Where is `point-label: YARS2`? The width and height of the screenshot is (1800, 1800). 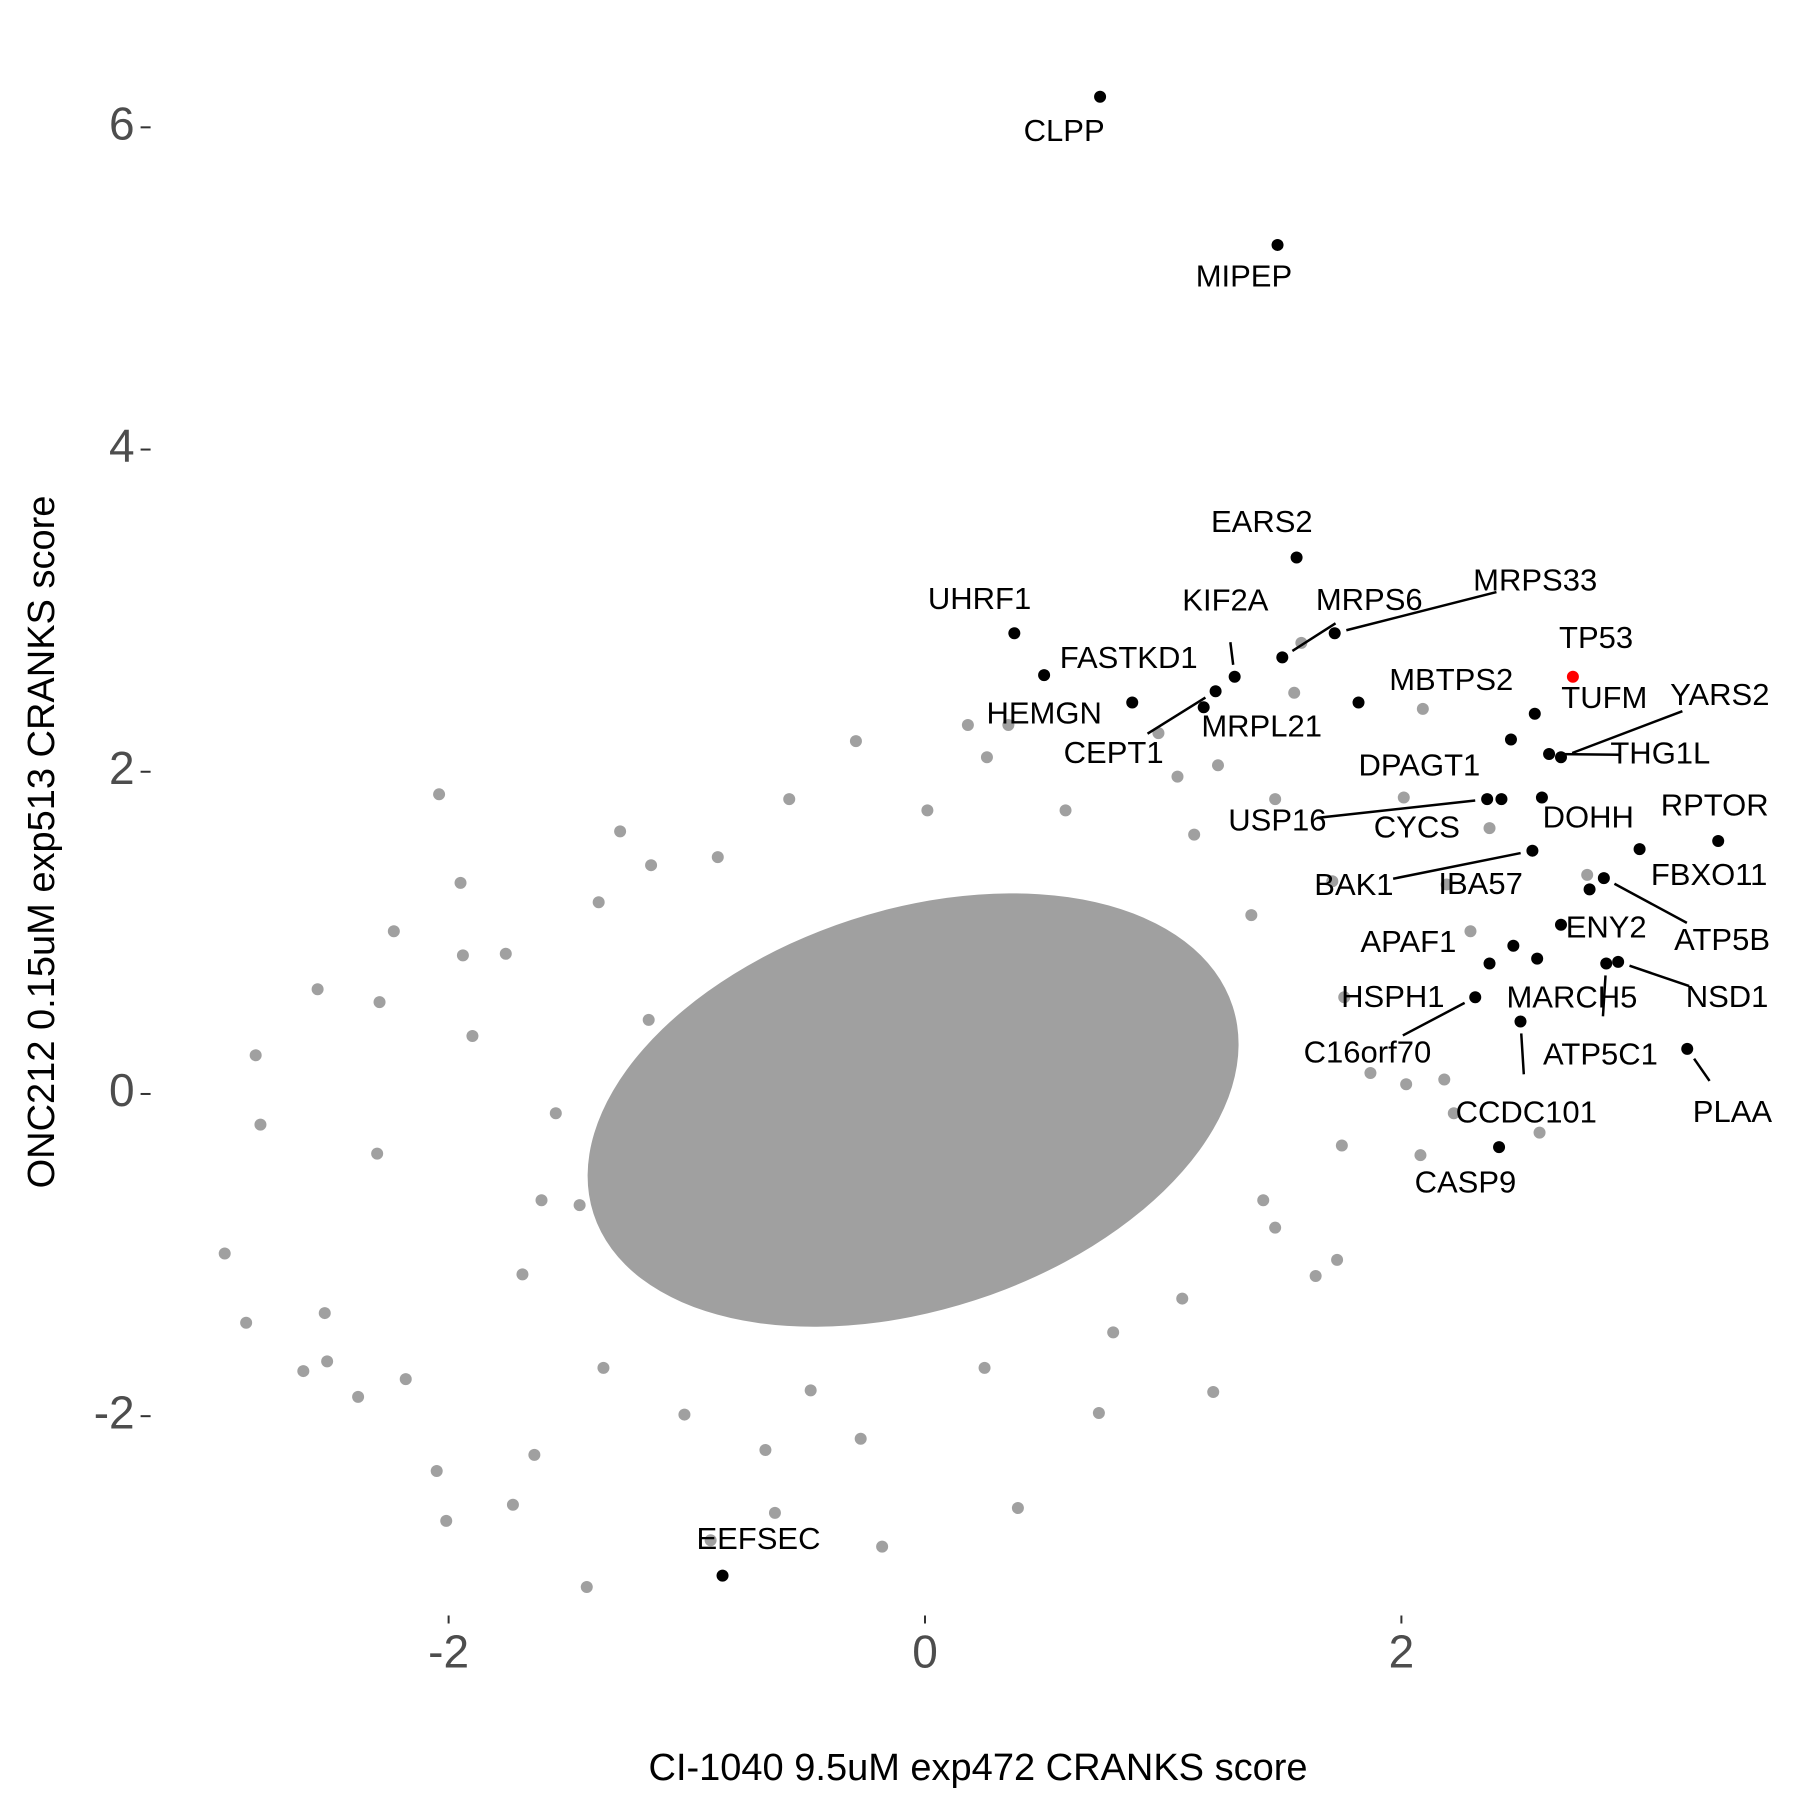 point-label: YARS2 is located at coordinates (1719, 694).